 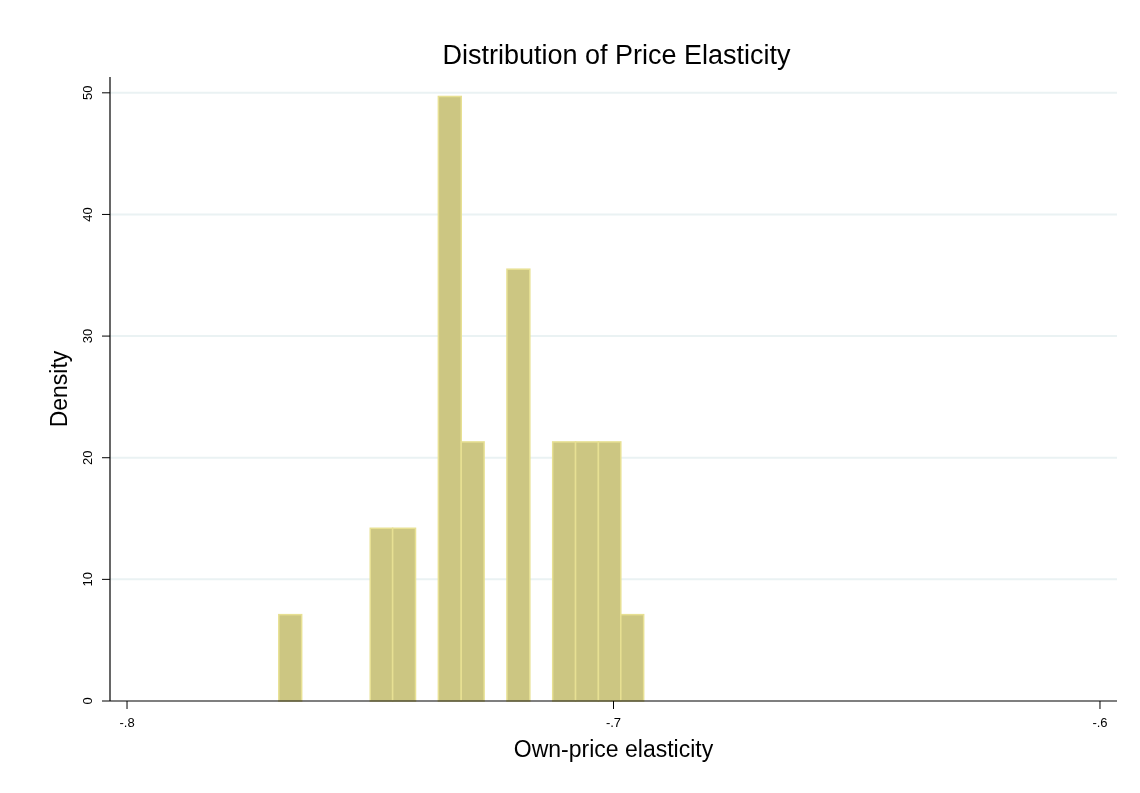 I want to click on x-tick-label: -.8, so click(x=127, y=722).